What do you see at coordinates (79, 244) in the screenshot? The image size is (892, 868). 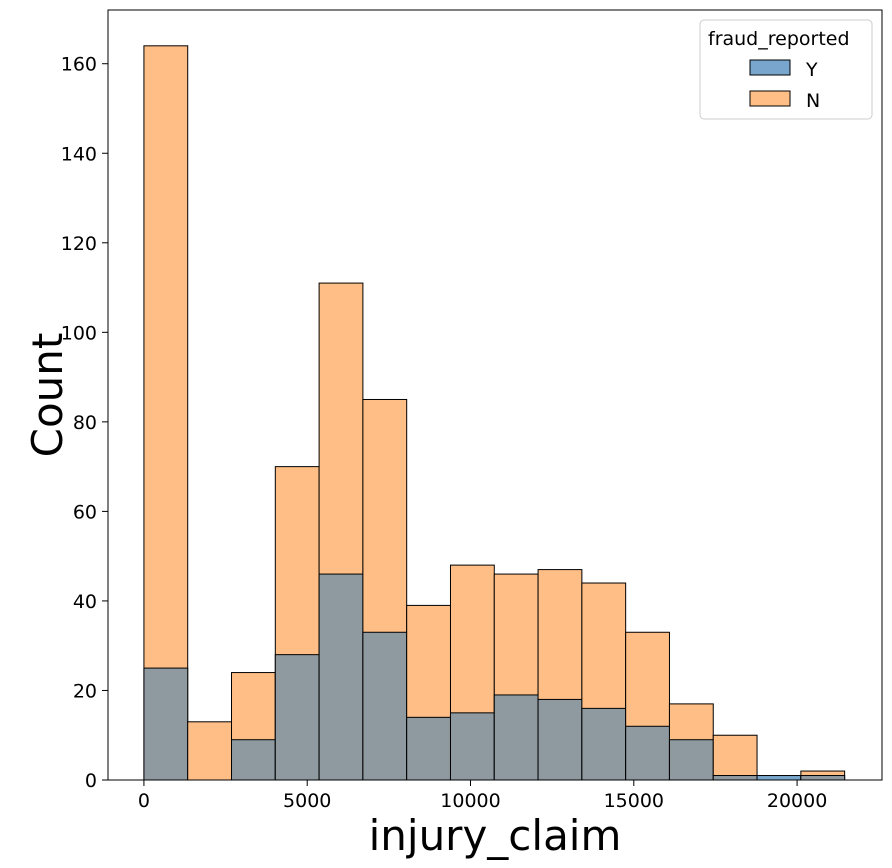 I see `y-tick-label: 120` at bounding box center [79, 244].